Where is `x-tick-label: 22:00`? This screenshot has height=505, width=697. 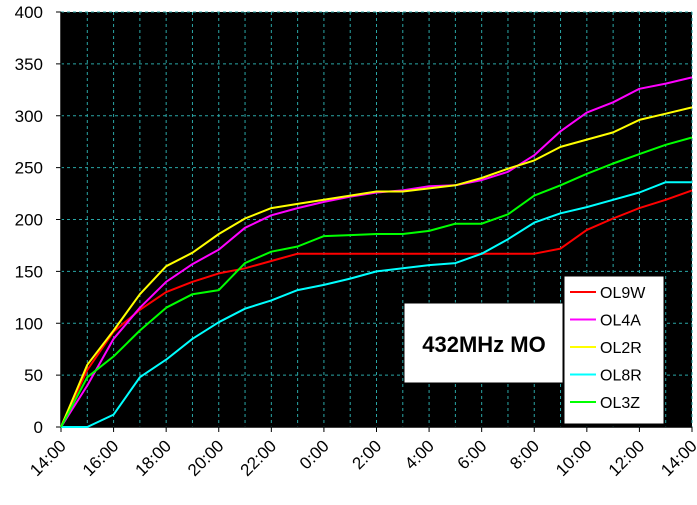 x-tick-label: 22:00 is located at coordinates (259, 458).